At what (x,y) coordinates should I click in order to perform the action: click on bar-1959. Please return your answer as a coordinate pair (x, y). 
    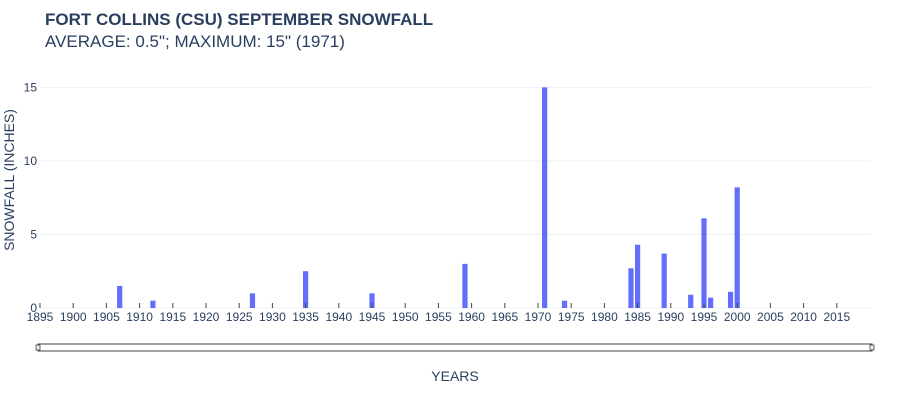
    Looking at the image, I should click on (465, 285).